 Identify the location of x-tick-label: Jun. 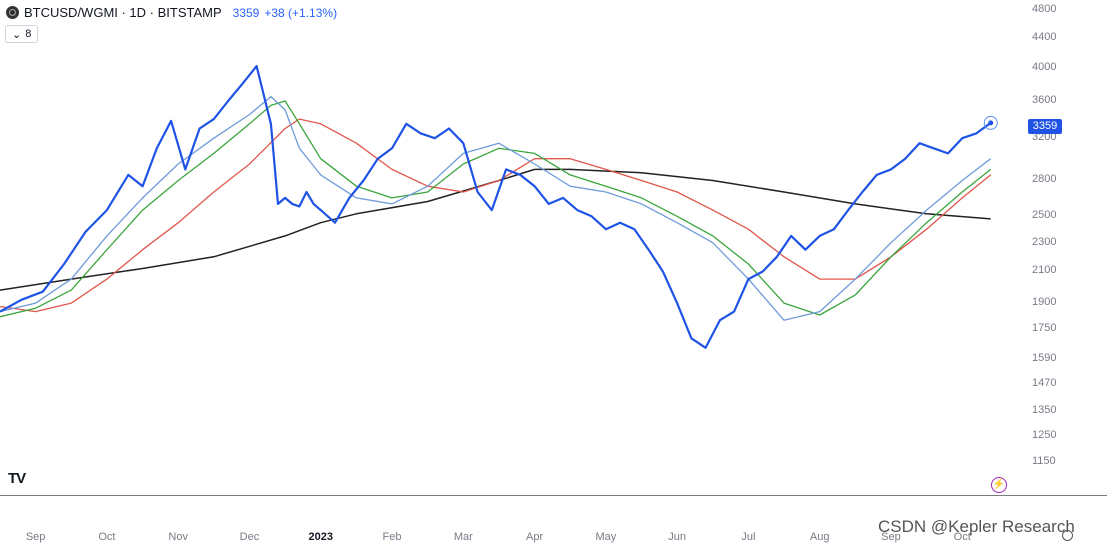
(677, 537).